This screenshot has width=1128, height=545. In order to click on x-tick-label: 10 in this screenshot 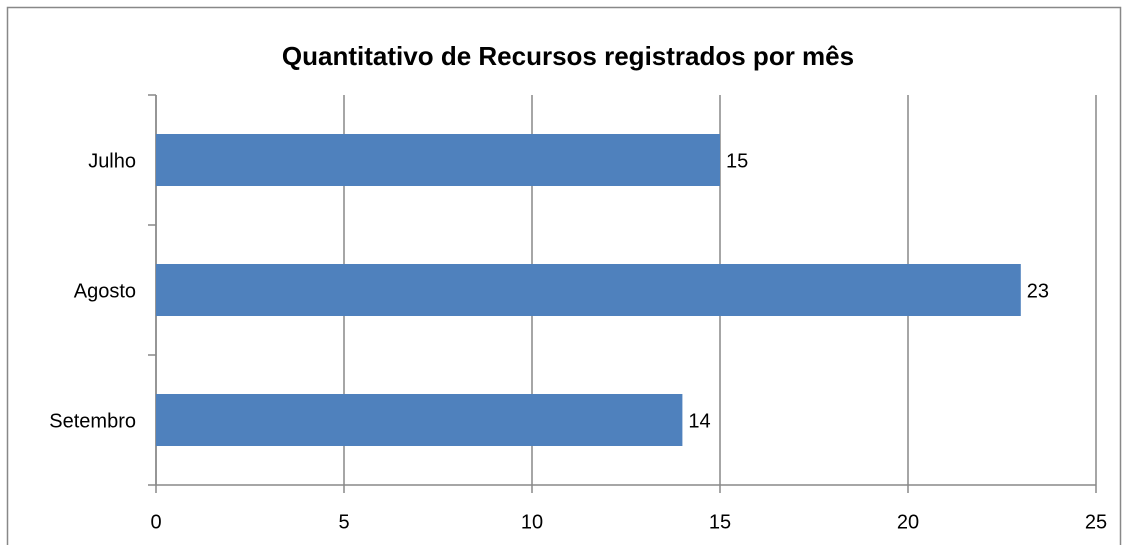, I will do `click(532, 522)`.